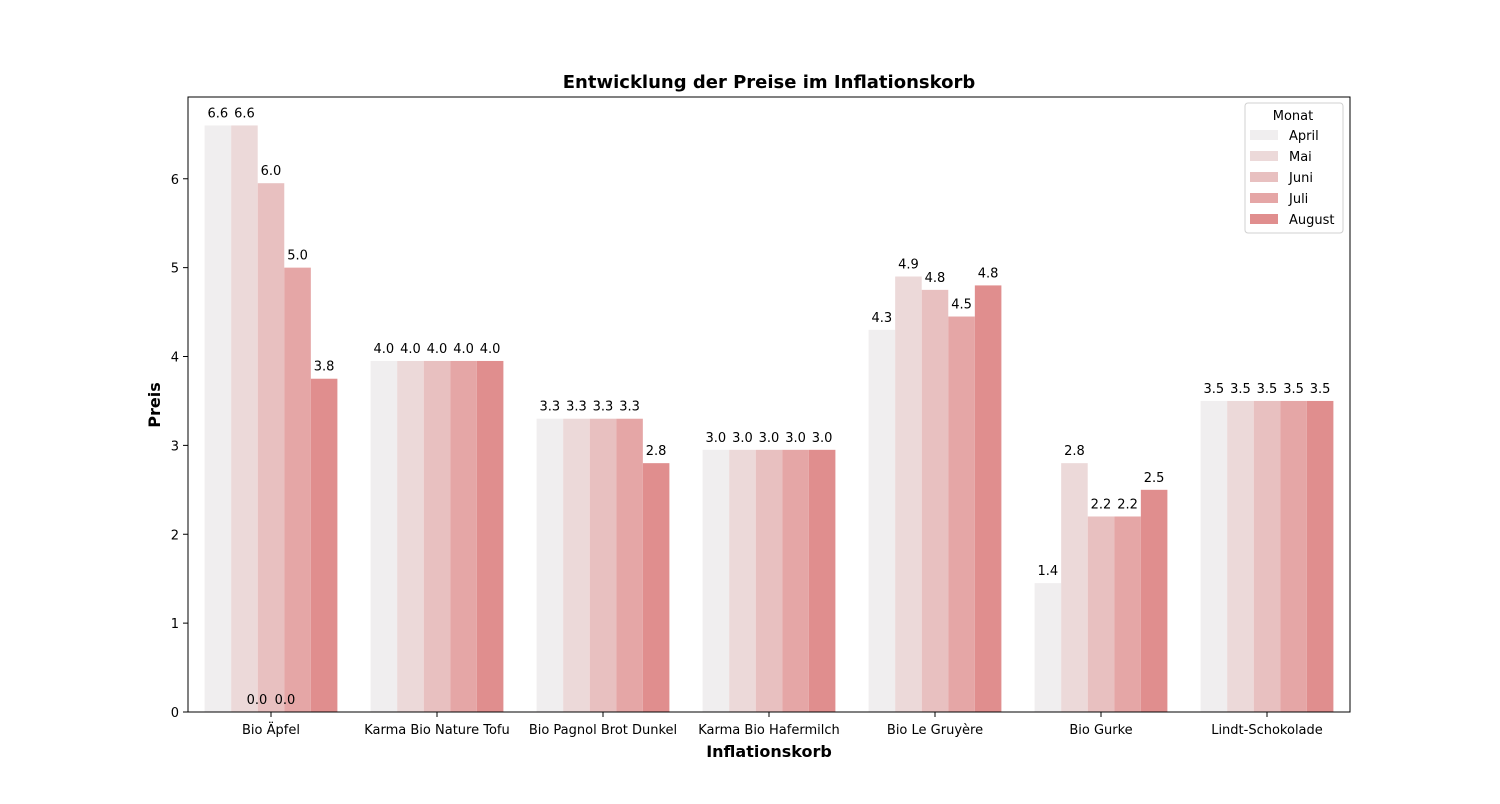  I want to click on legend-title: Monat, so click(1293, 116).